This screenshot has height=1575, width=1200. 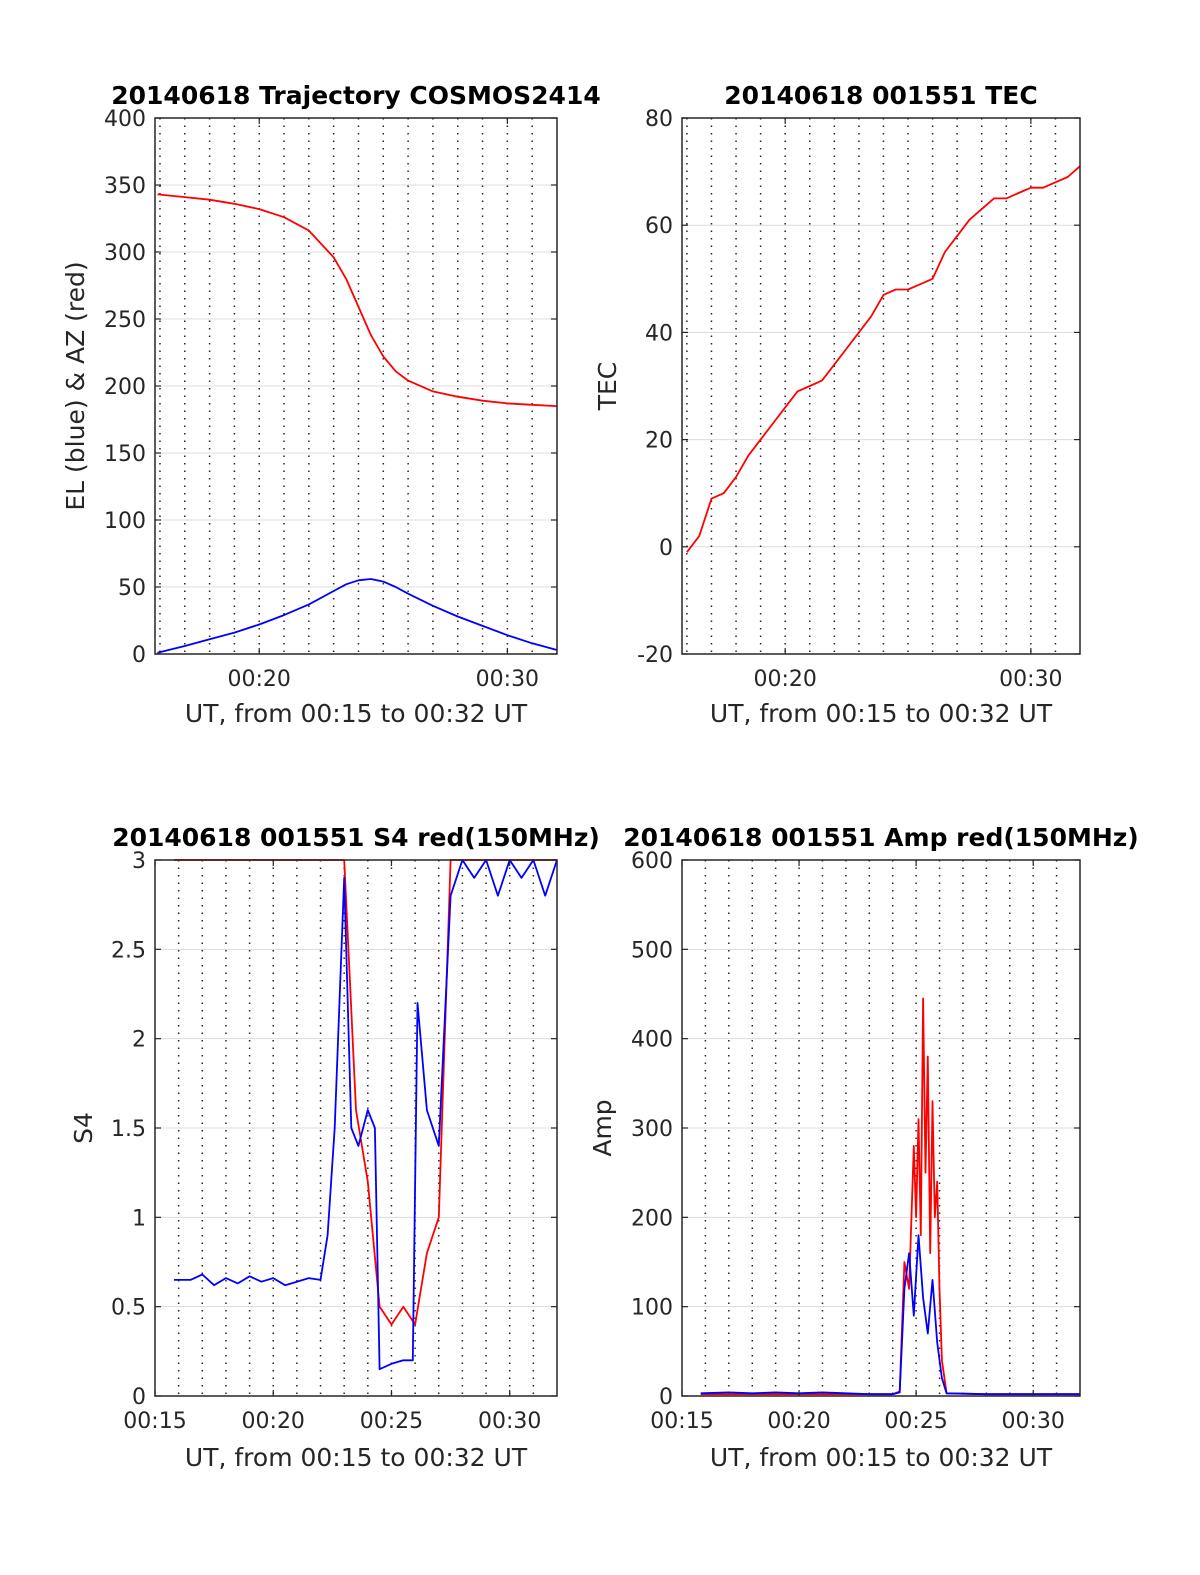 What do you see at coordinates (655, 655) in the screenshot?
I see `y-tick-label: -20` at bounding box center [655, 655].